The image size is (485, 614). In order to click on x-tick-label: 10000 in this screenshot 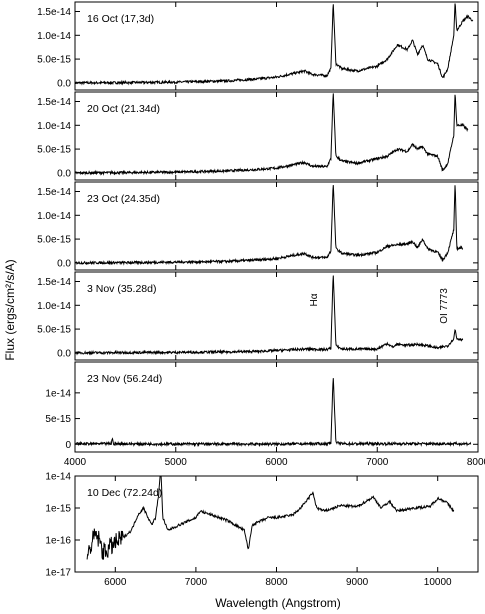, I will do `click(438, 582)`.